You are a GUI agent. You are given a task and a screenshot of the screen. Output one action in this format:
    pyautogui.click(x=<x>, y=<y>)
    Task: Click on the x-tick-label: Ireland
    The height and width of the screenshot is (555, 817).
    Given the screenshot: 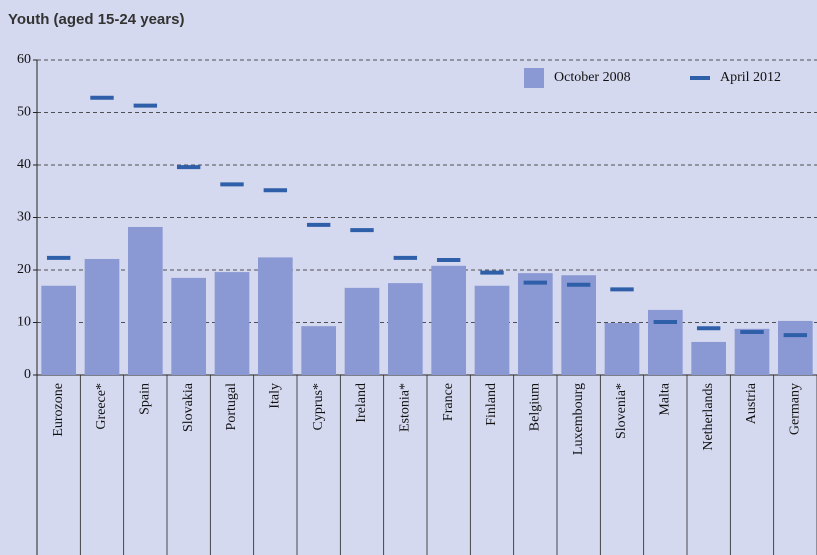 What is the action you would take?
    pyautogui.click(x=361, y=403)
    